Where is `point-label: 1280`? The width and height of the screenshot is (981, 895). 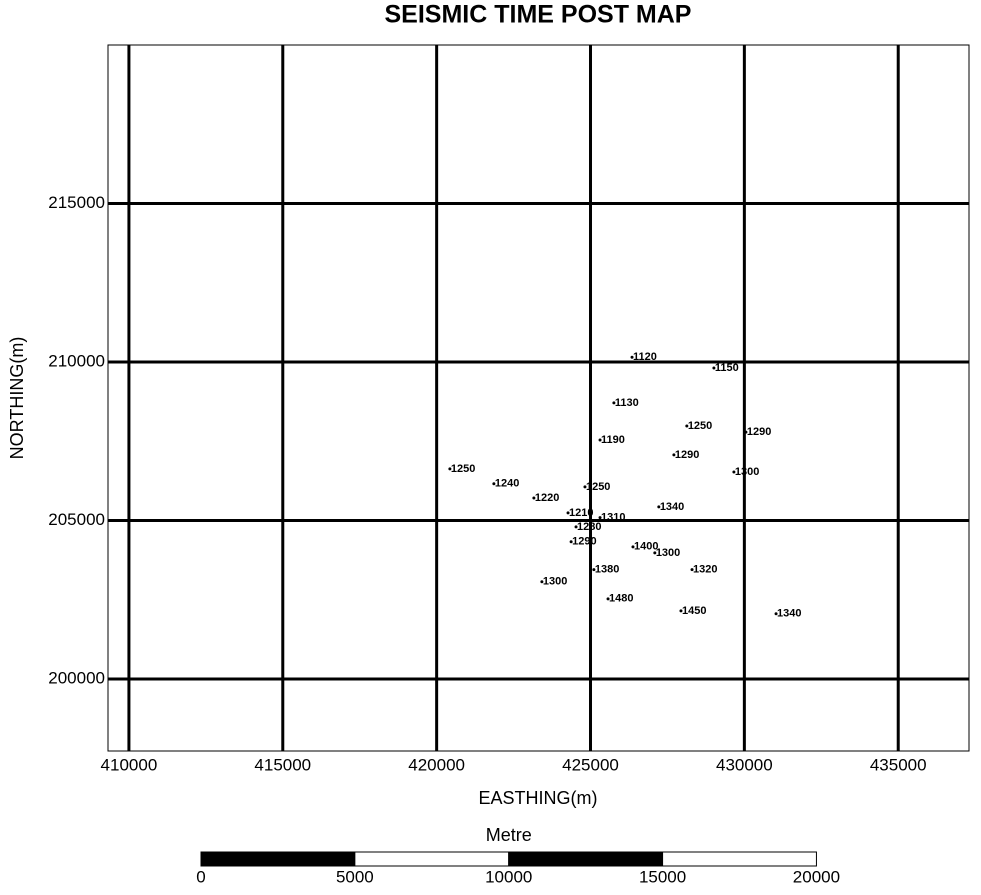 point-label: 1280 is located at coordinates (589, 527).